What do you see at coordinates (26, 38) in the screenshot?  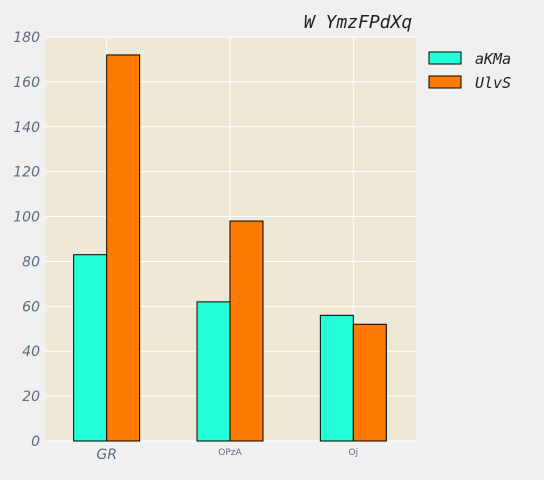 I see `y-tick-label: 180` at bounding box center [26, 38].